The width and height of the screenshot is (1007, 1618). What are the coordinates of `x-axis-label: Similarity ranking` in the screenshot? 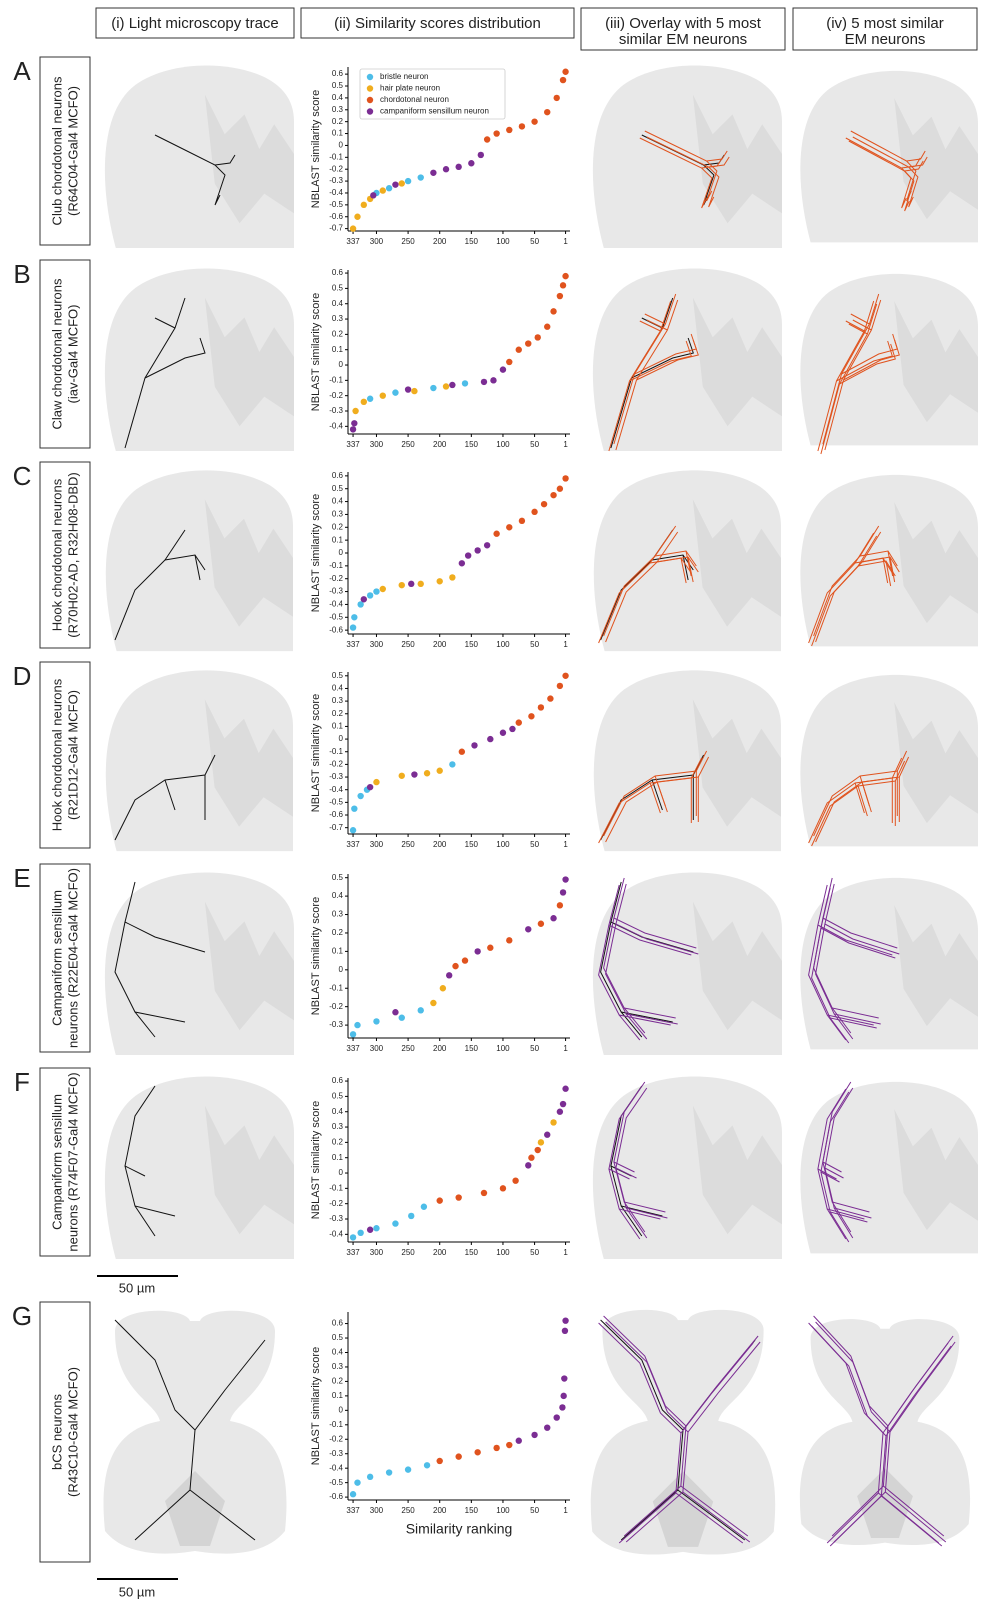 It's located at (459, 1529).